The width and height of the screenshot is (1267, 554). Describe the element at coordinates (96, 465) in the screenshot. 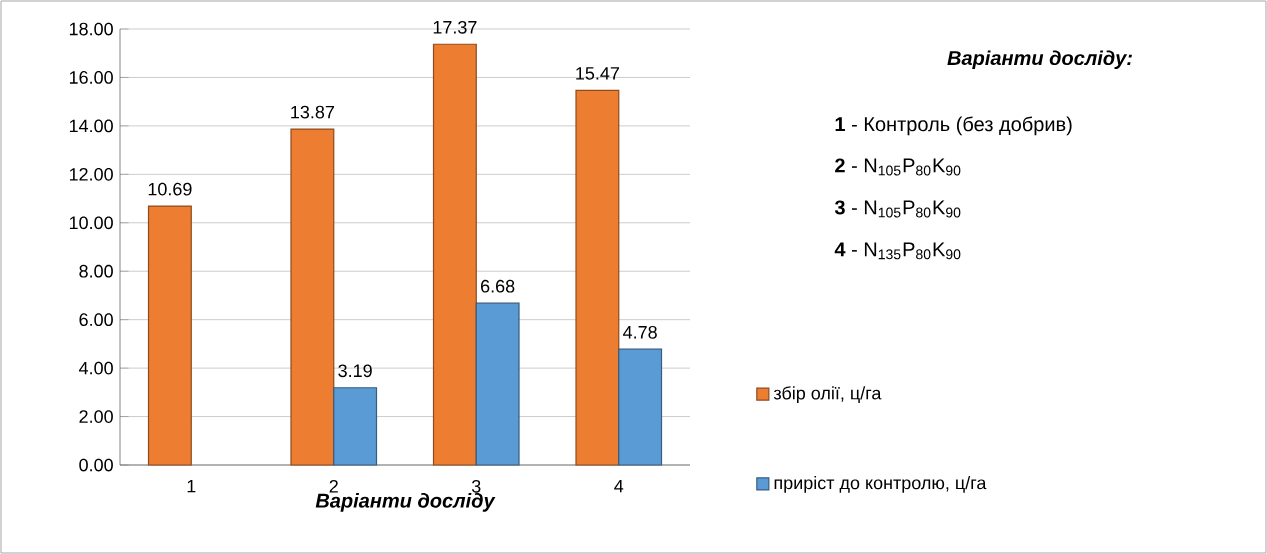

I see `y-tick-label: 0.00` at that location.